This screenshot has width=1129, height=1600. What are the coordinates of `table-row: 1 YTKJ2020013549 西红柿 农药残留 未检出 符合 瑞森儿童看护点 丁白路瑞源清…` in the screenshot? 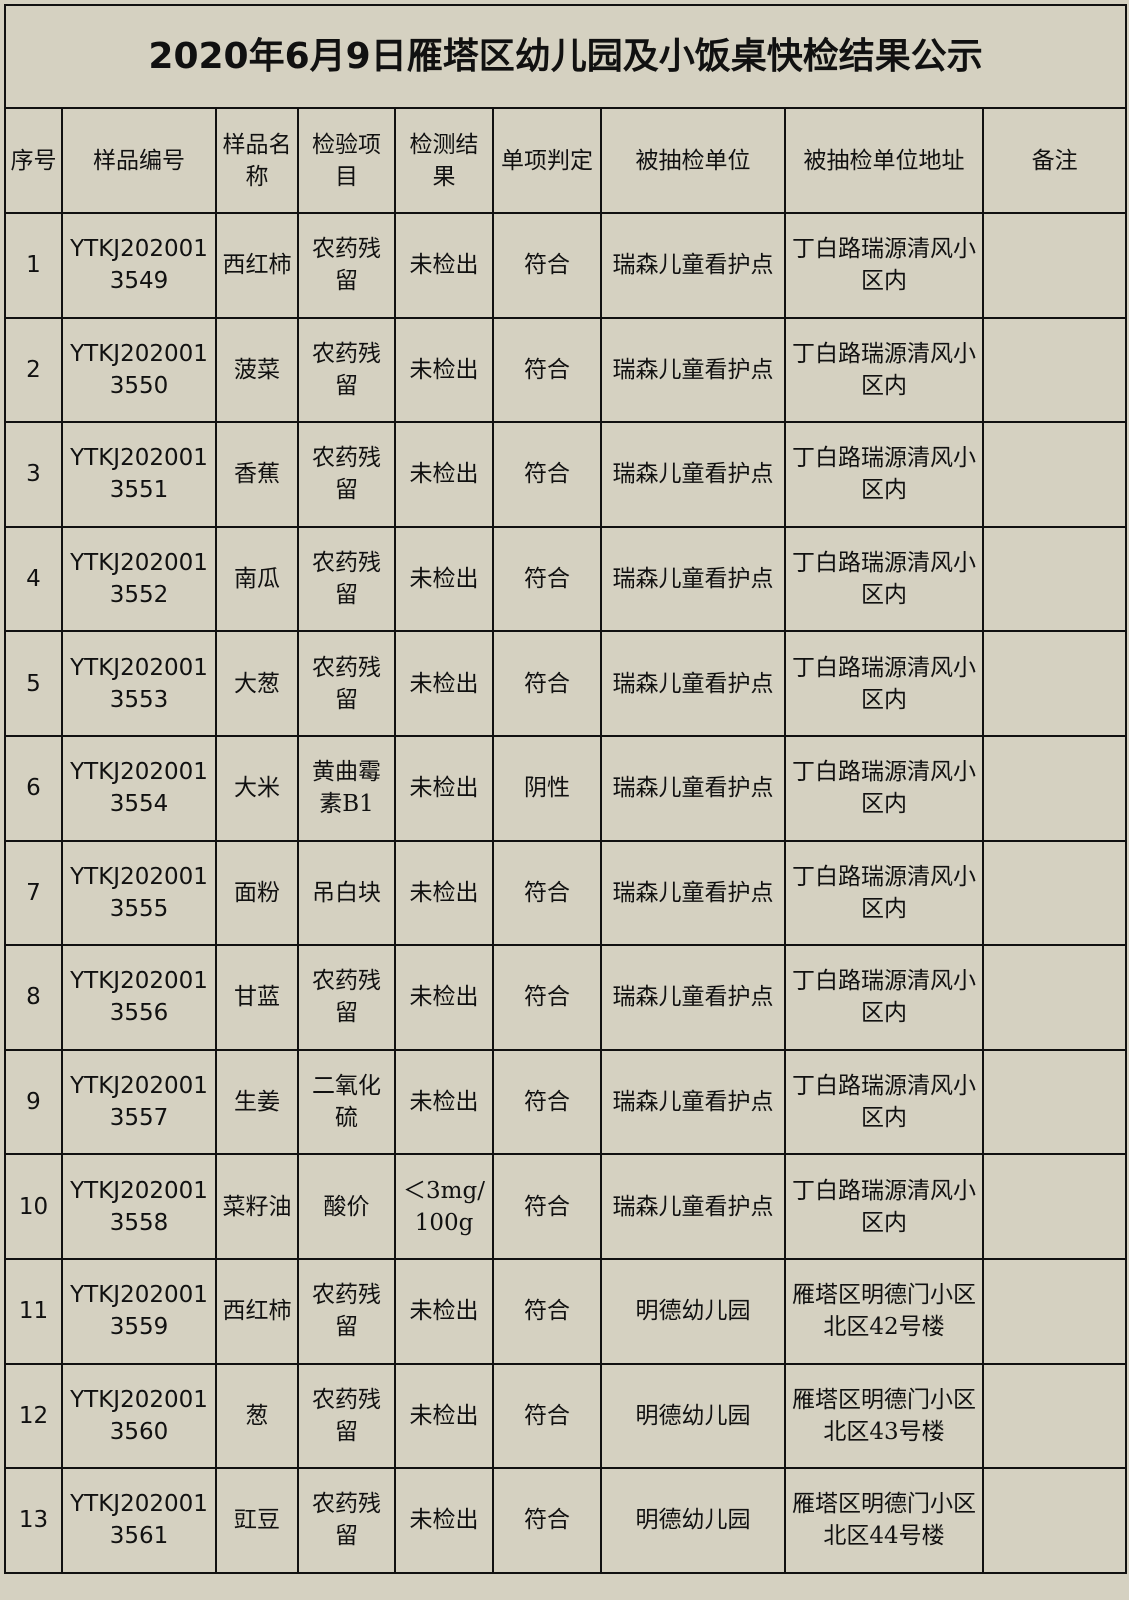 It's located at (566, 265).